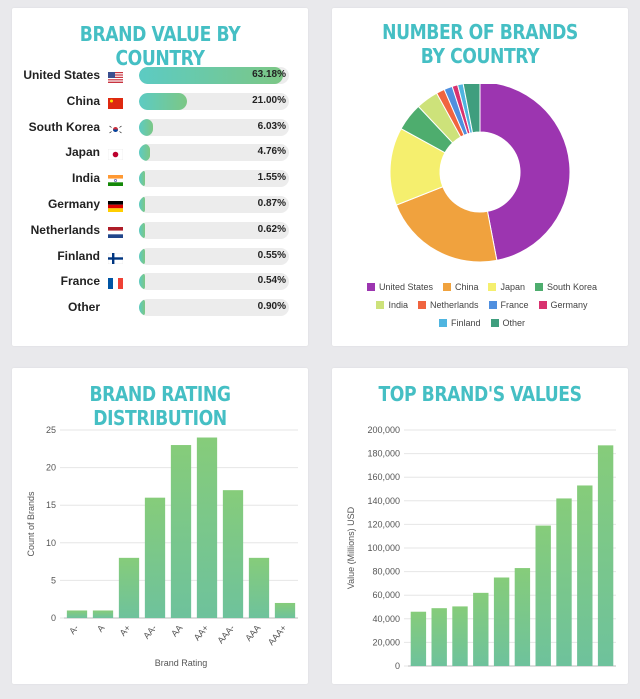  Describe the element at coordinates (399, 287) in the screenshot. I see `legend-item: United States` at that location.